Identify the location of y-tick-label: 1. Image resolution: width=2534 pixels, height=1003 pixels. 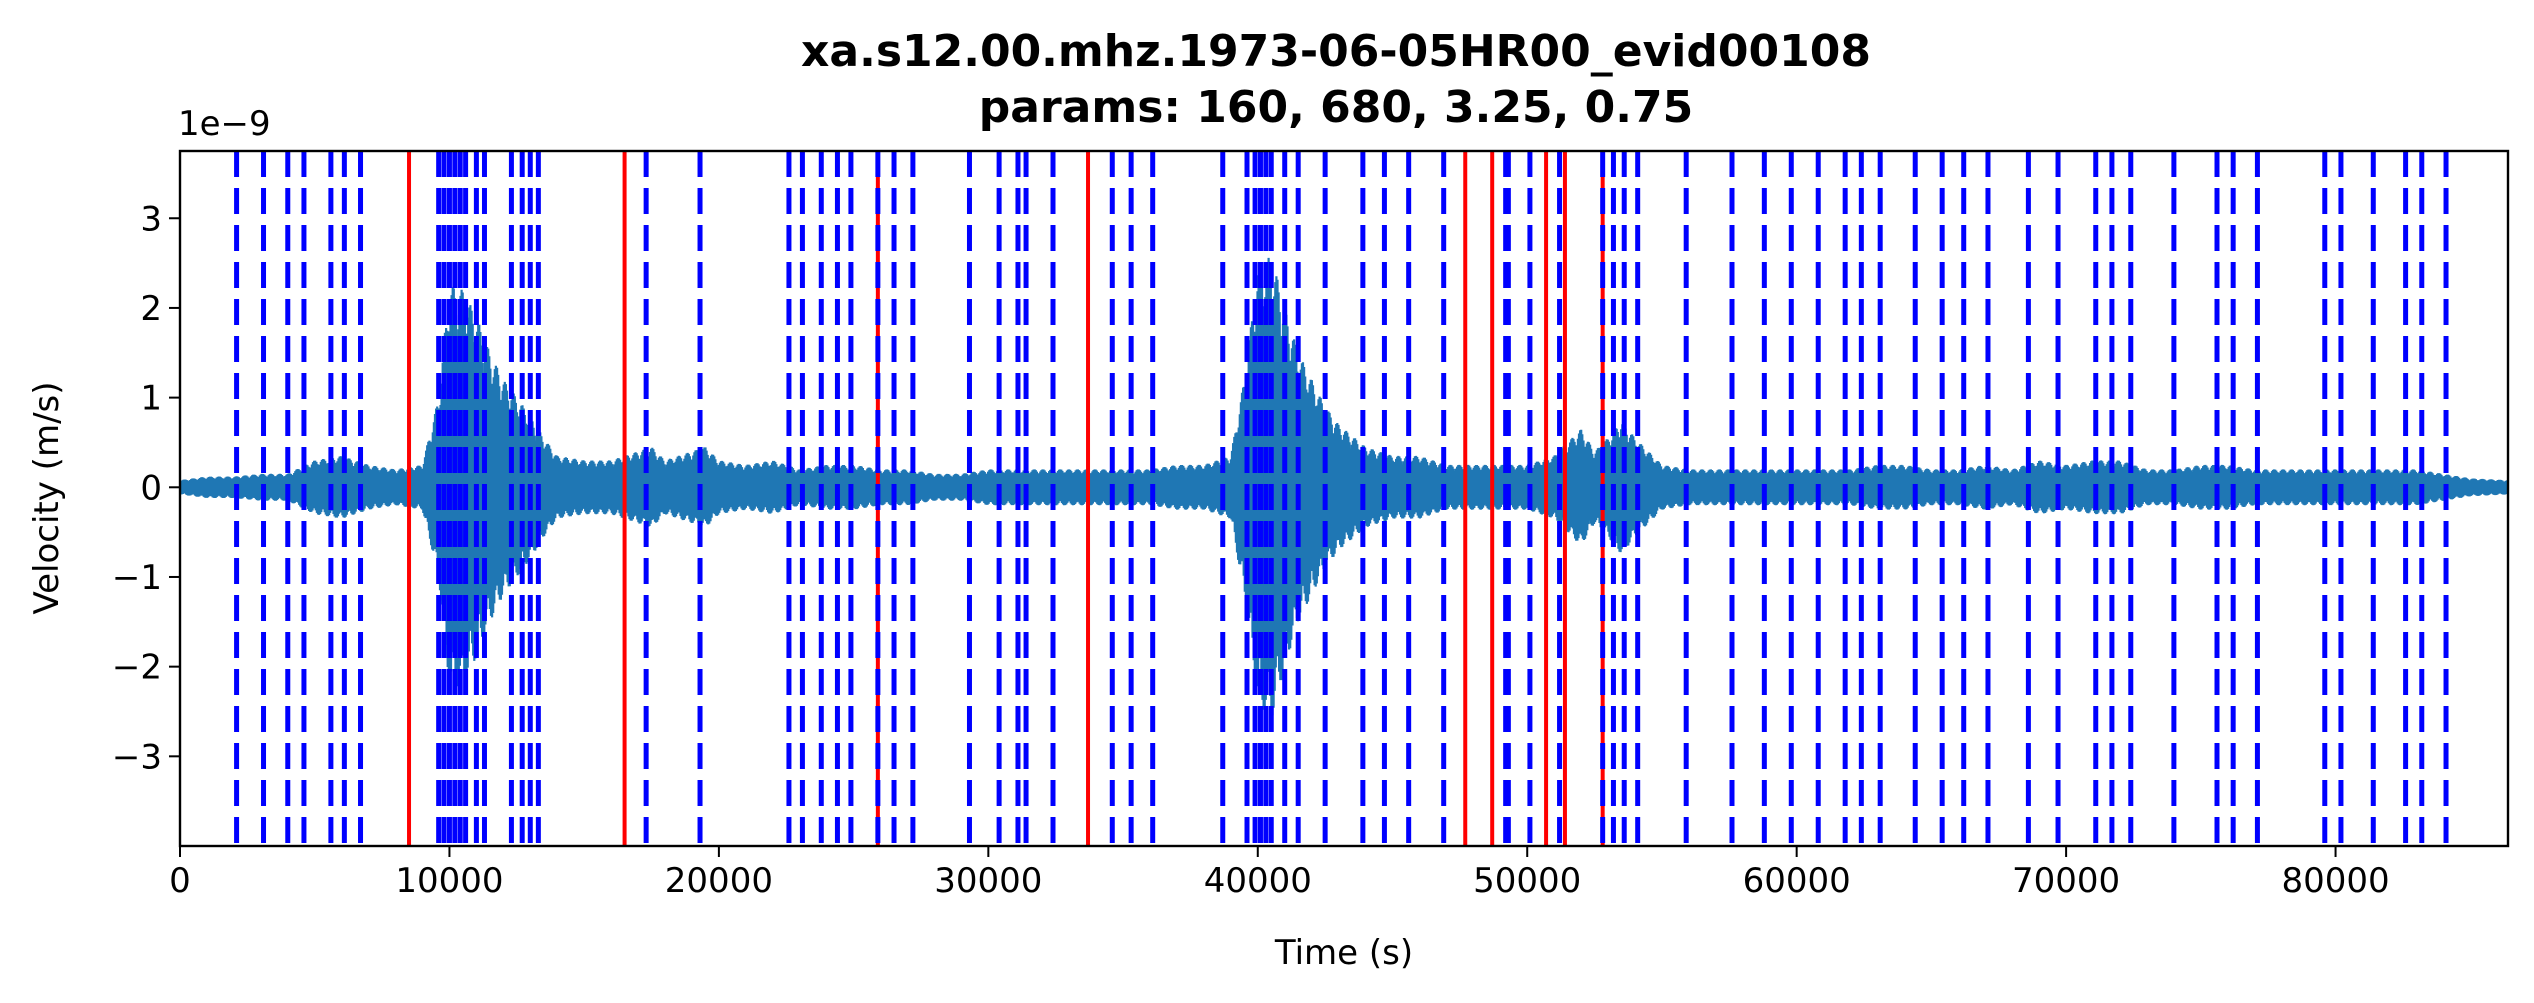
(151, 399).